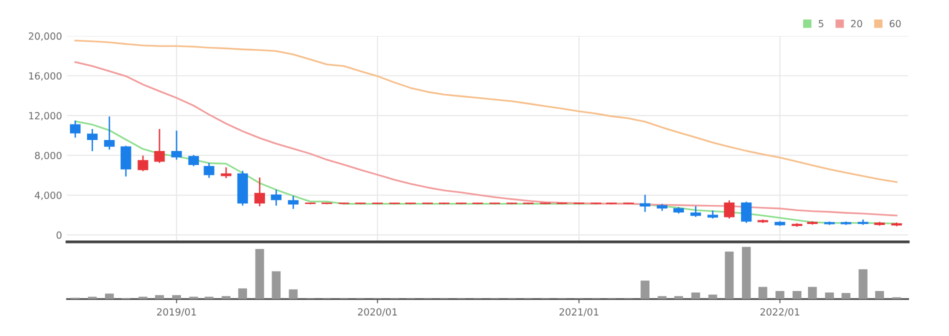 This screenshot has width=949, height=336. What do you see at coordinates (856, 24) in the screenshot?
I see `legend-label: 20` at bounding box center [856, 24].